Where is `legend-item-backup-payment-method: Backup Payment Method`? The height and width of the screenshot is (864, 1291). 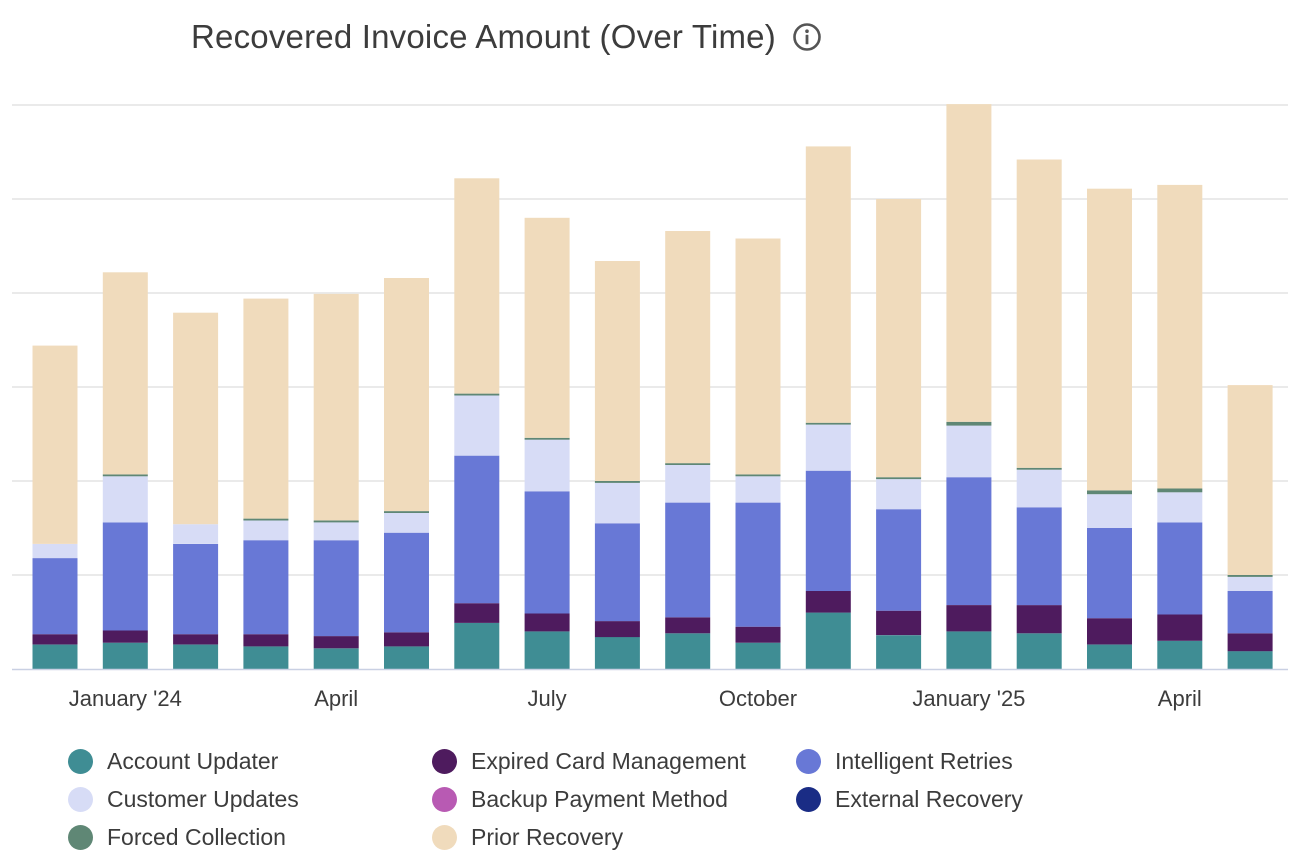
legend-item-backup-payment-method: Backup Payment Method is located at coordinates (580, 799).